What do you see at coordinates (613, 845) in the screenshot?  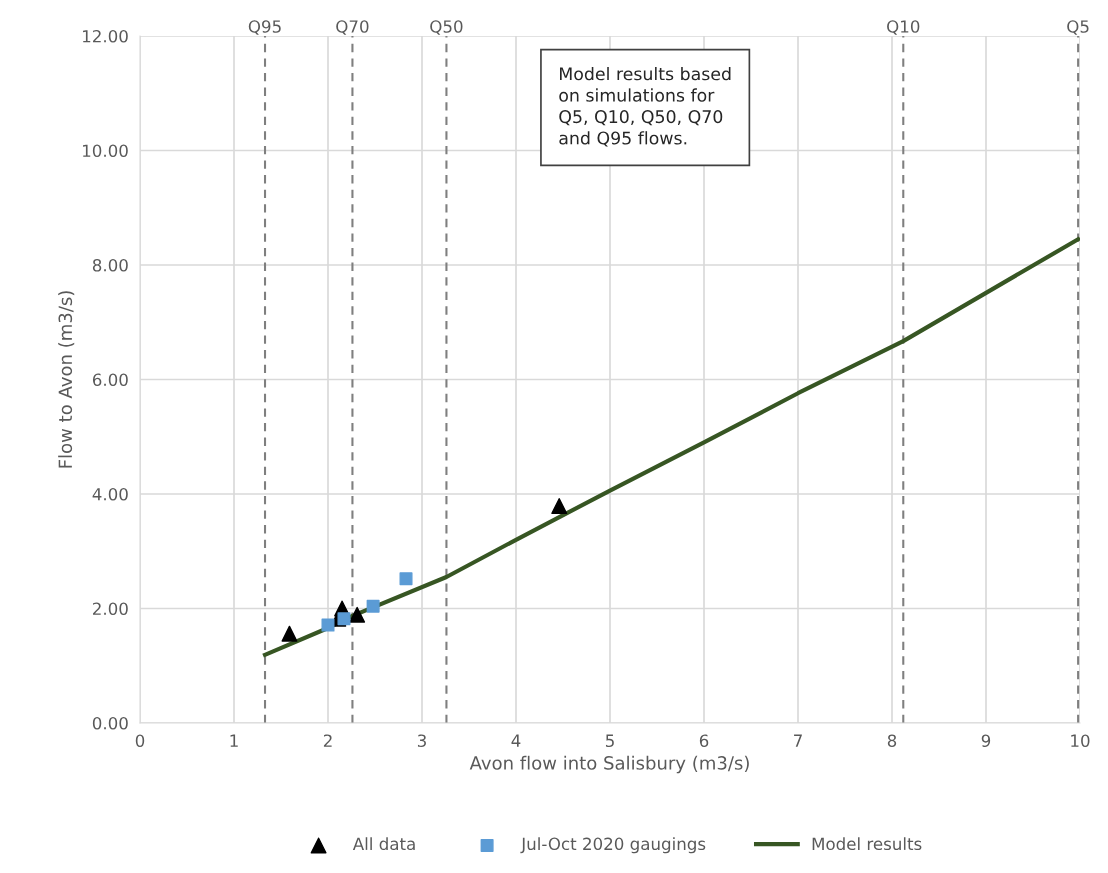 I see `legend-label: Jul-Oct 2020 gaugings` at bounding box center [613, 845].